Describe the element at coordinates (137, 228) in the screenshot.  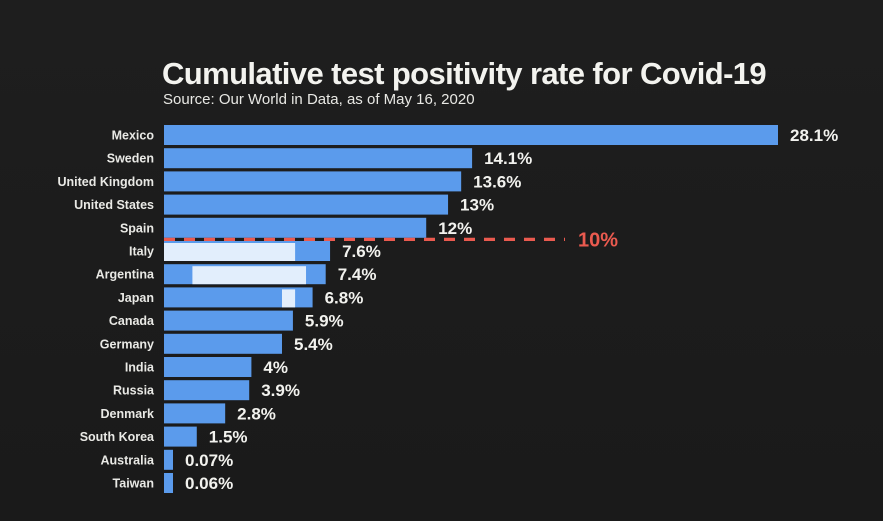
I see `category-label-spain: Spain` at that location.